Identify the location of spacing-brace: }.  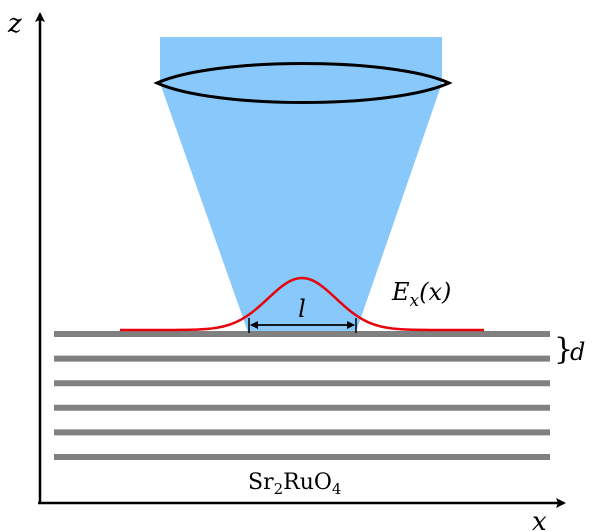
(563, 349).